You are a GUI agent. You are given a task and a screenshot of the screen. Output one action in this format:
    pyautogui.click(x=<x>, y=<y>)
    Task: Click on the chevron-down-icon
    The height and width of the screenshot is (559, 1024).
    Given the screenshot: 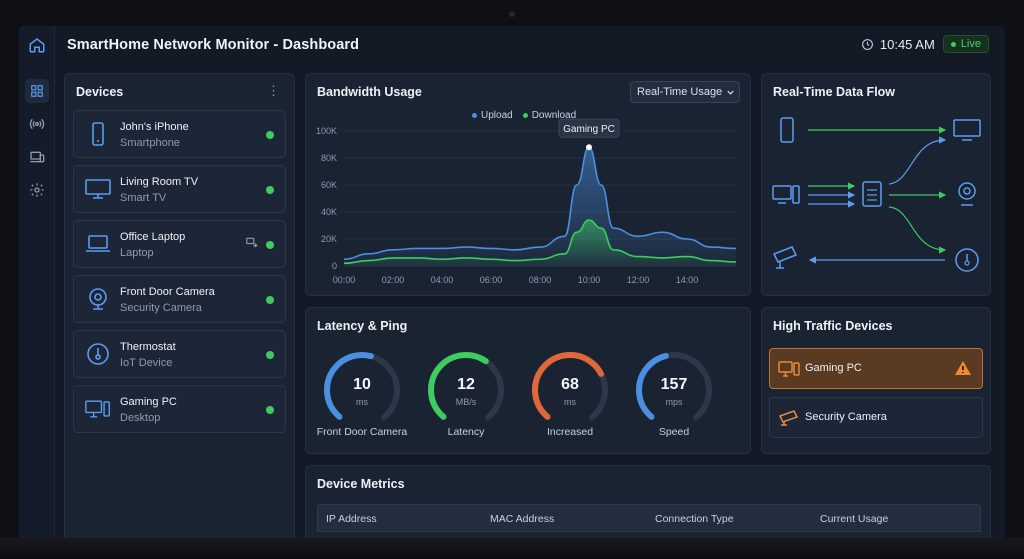 What is the action you would take?
    pyautogui.click(x=730, y=92)
    